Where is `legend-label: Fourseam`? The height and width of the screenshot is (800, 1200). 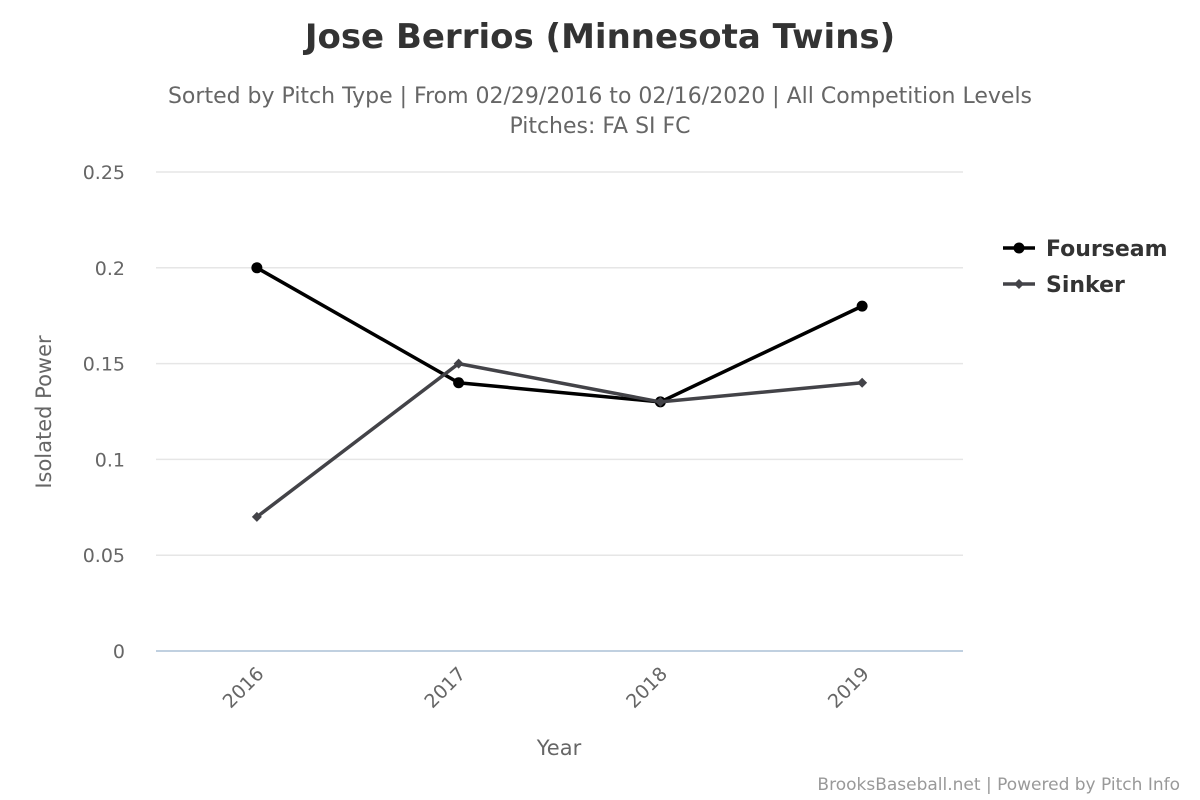
legend-label: Fourseam is located at coordinates (1107, 249).